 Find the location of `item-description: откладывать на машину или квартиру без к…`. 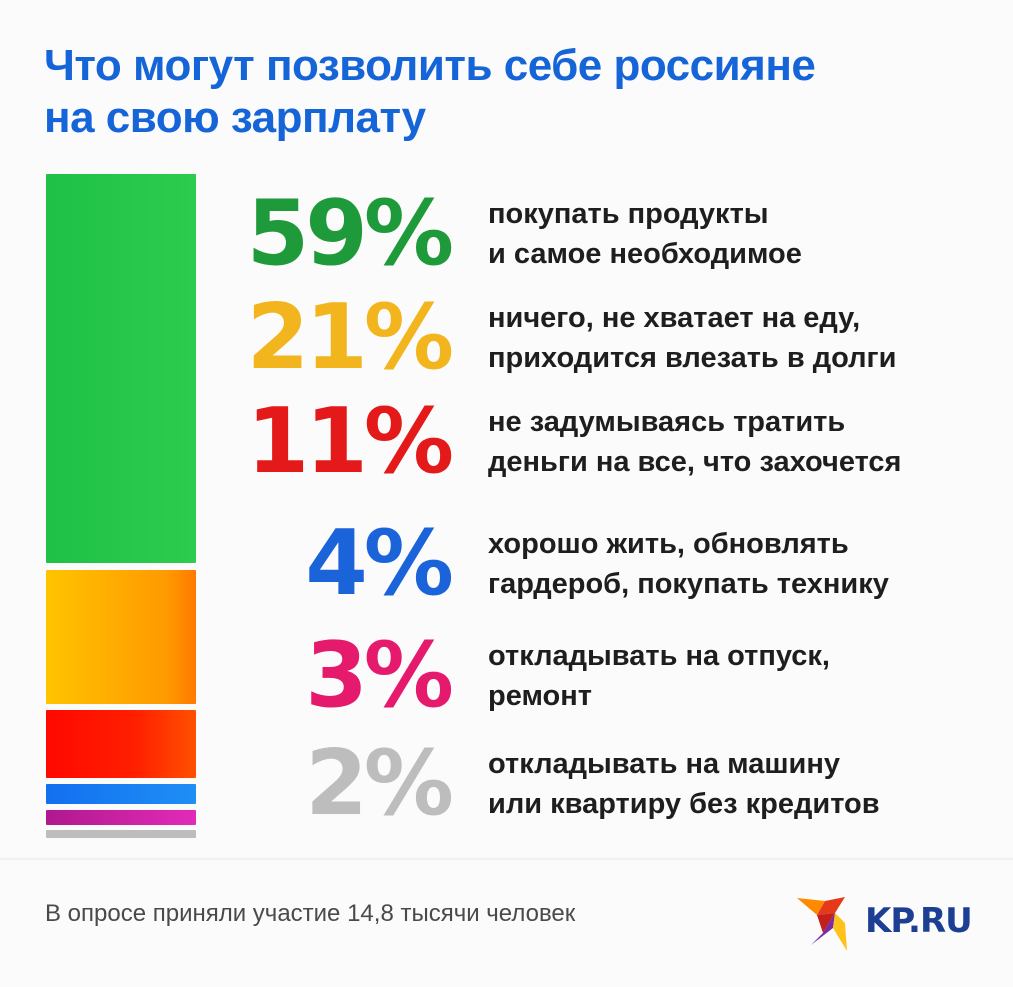

item-description: откладывать на машину или квартиру без к… is located at coordinates (684, 784).